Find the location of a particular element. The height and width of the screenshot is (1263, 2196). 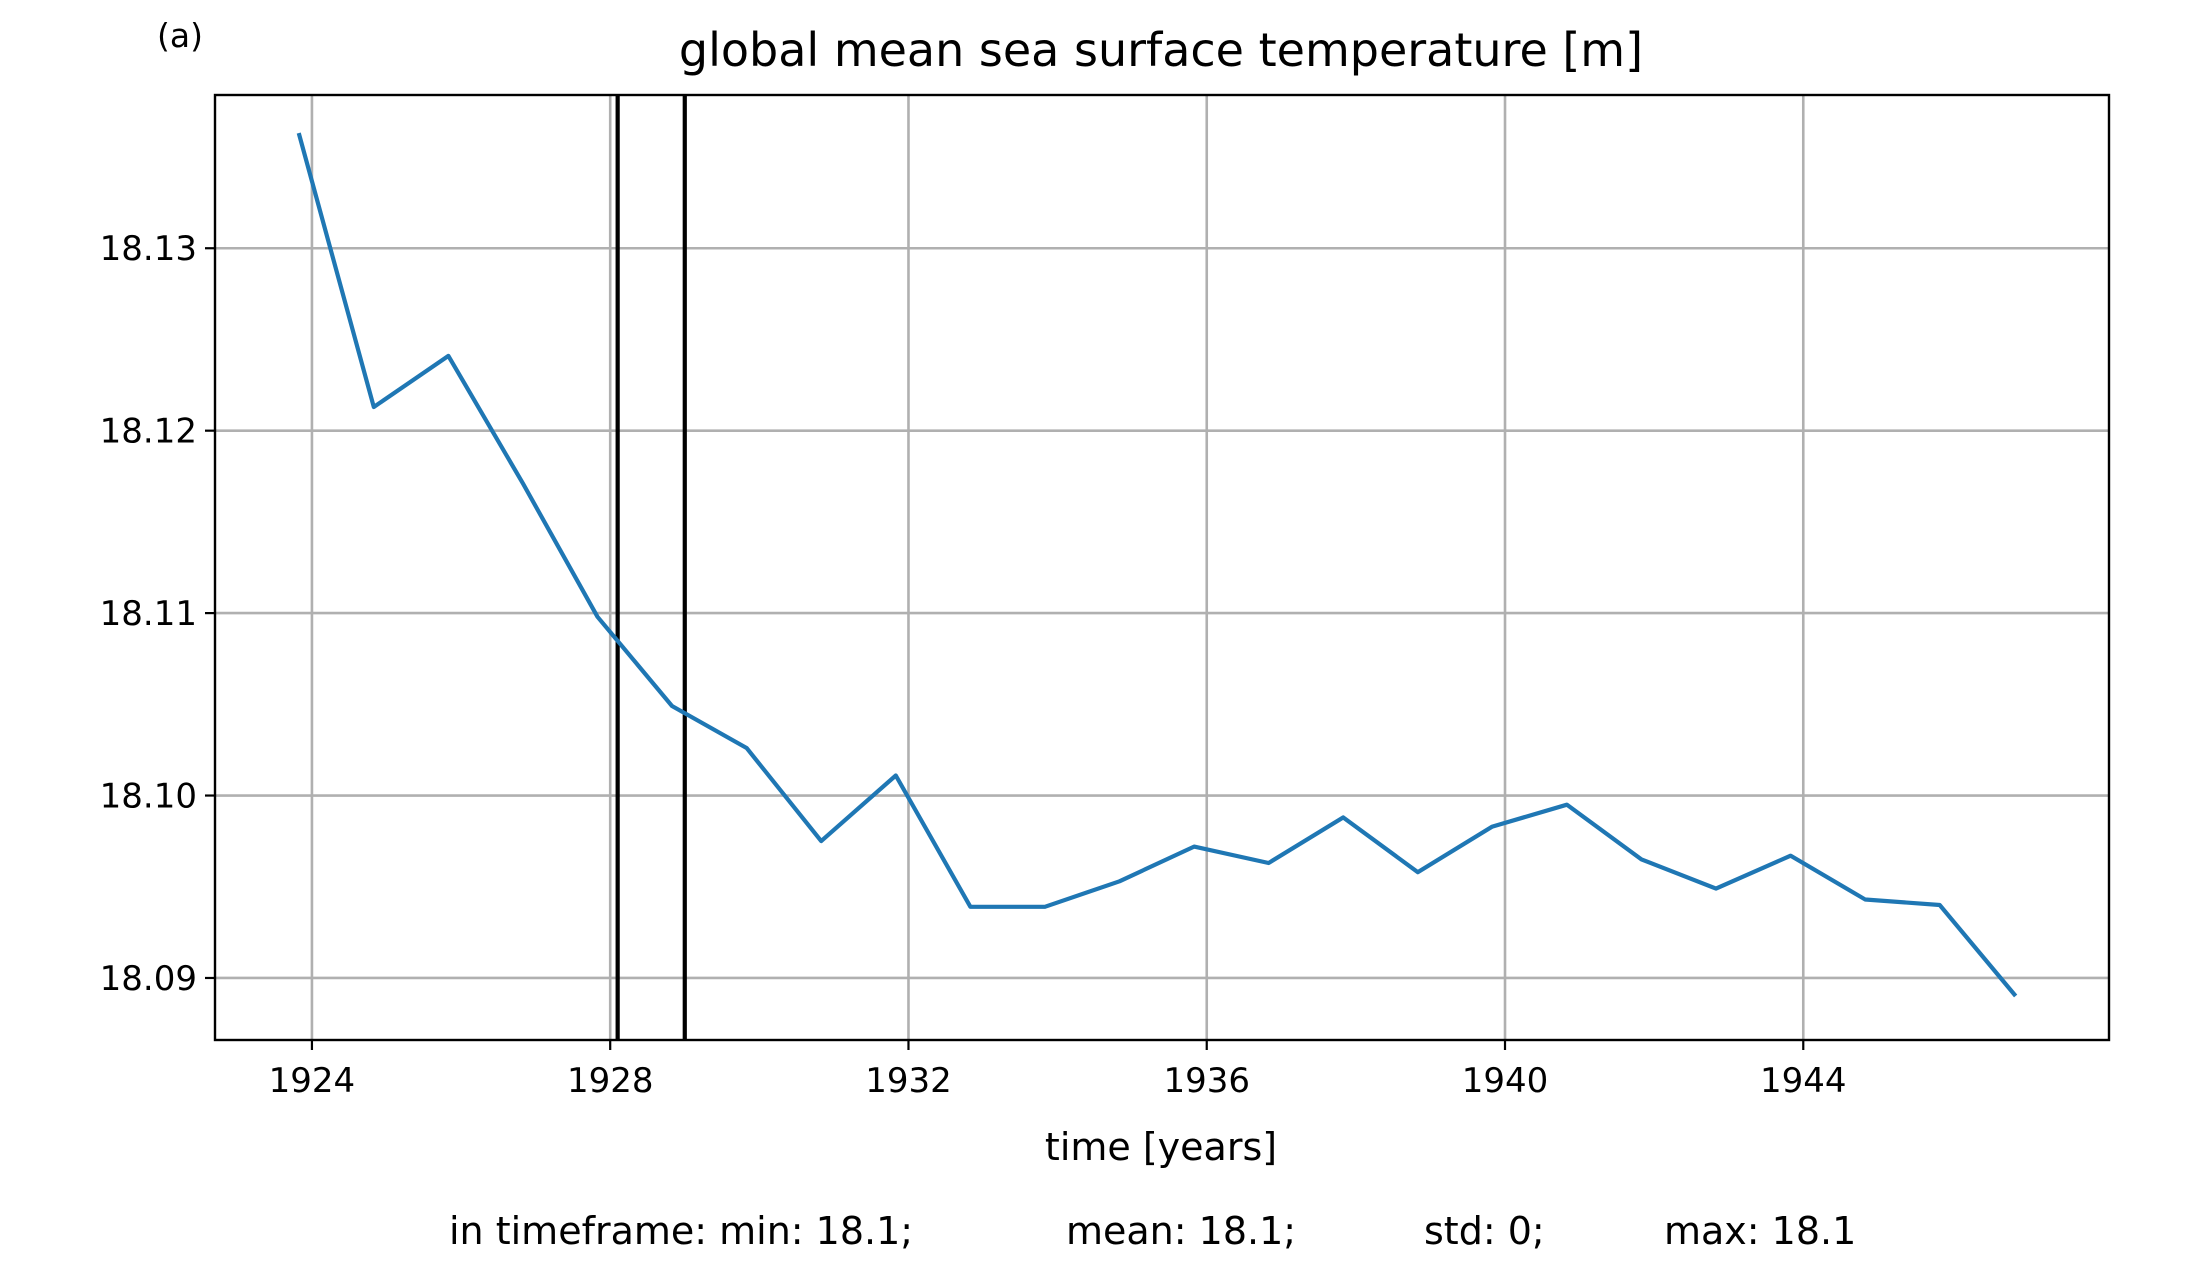

stats-max: max: 18.1 is located at coordinates (1760, 1231).